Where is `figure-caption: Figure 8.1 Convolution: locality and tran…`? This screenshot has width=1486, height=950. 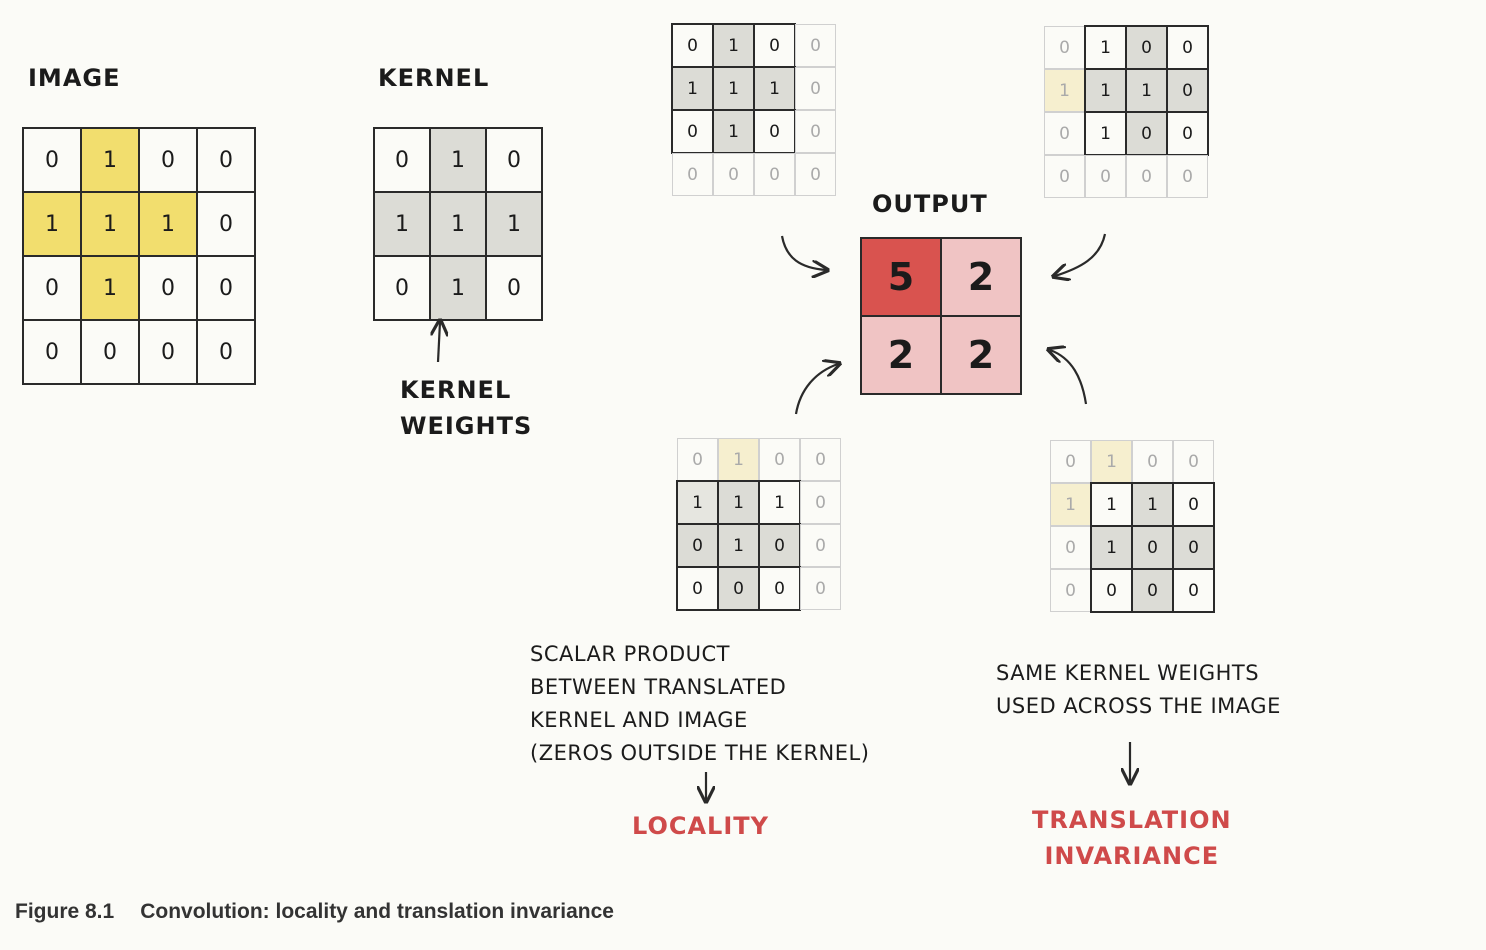
figure-caption: Figure 8.1 Convolution: locality and tran… is located at coordinates (314, 912).